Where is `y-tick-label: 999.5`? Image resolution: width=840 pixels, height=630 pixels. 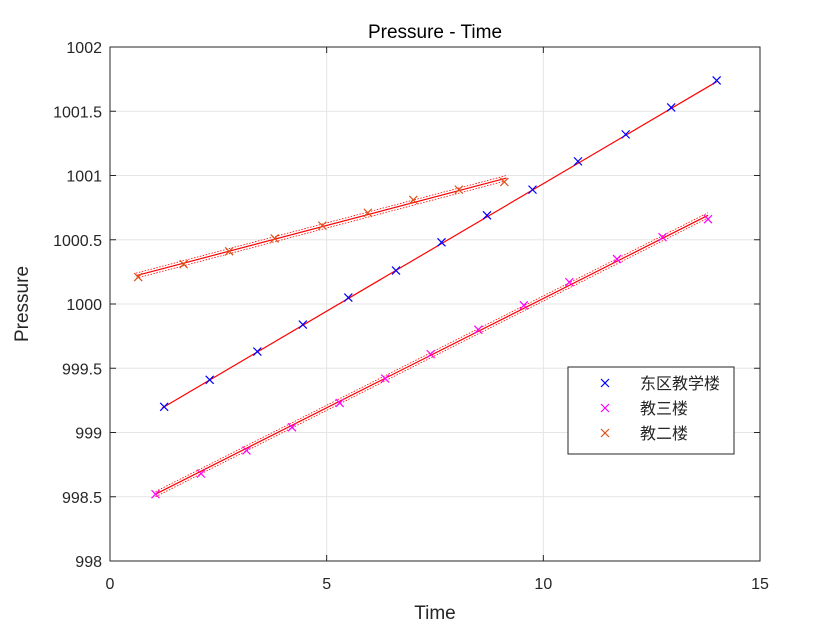
y-tick-label: 999.5 is located at coordinates (82, 369).